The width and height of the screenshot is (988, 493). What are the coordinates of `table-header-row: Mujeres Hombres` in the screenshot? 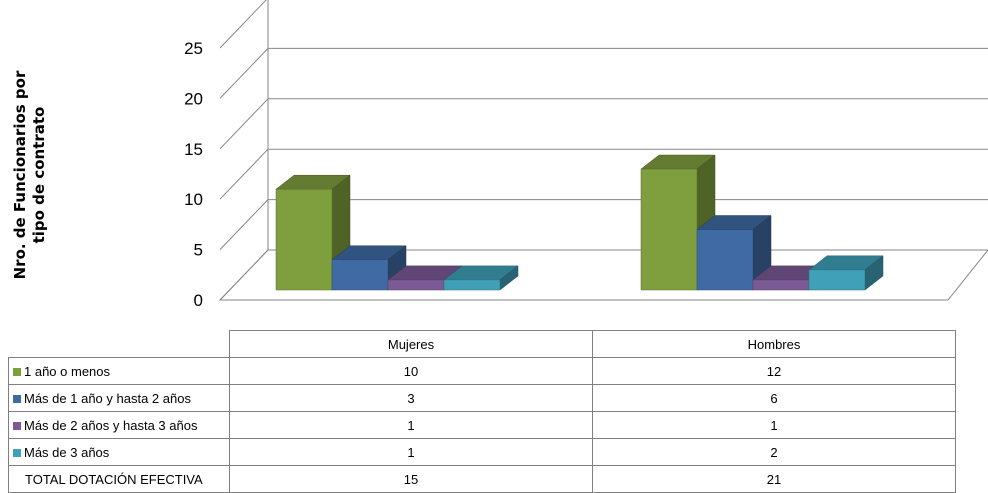 It's located at (482, 344).